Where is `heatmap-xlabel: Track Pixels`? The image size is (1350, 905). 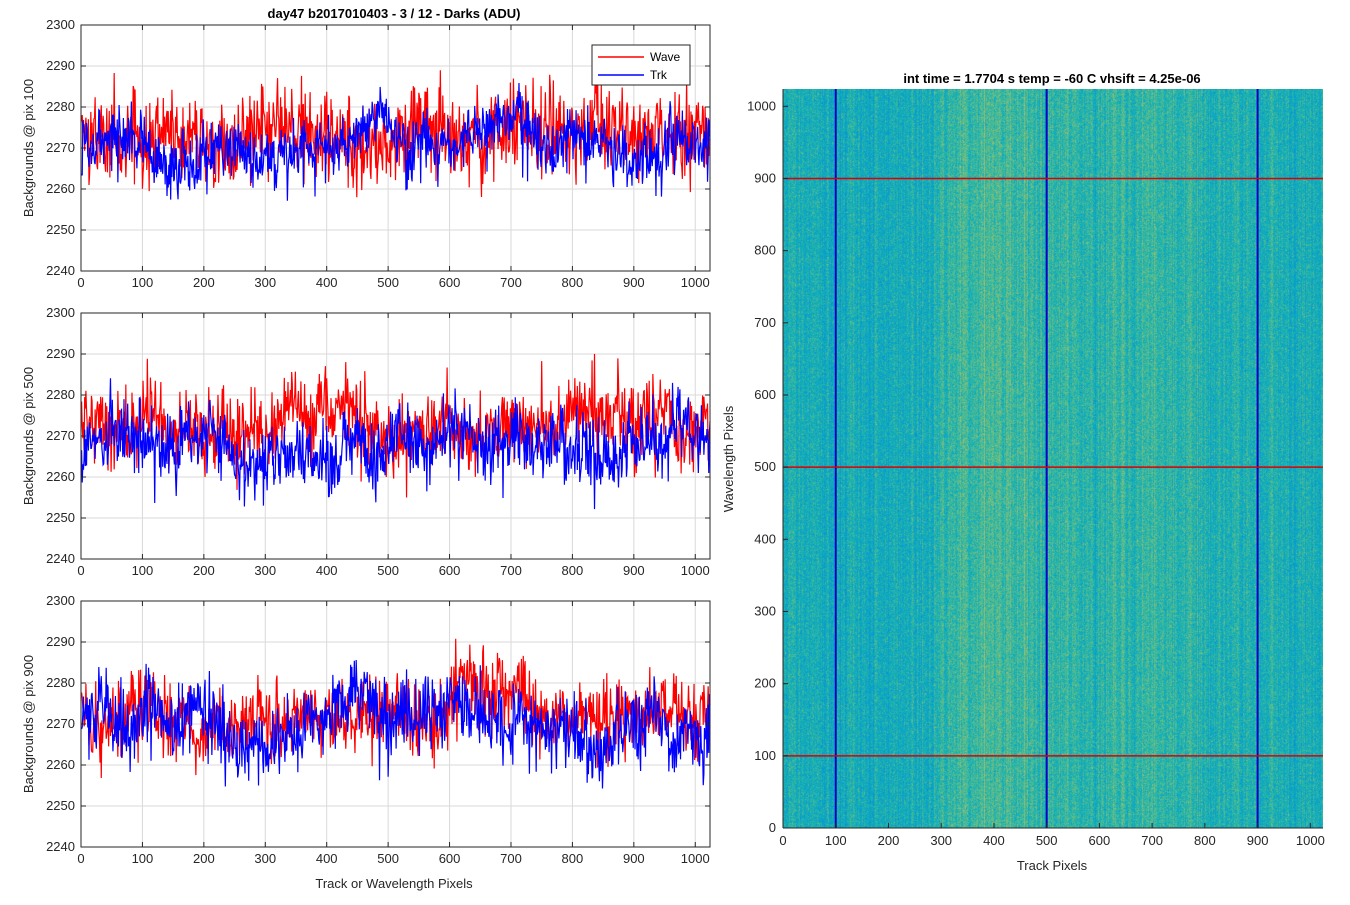
heatmap-xlabel: Track Pixels is located at coordinates (1052, 865).